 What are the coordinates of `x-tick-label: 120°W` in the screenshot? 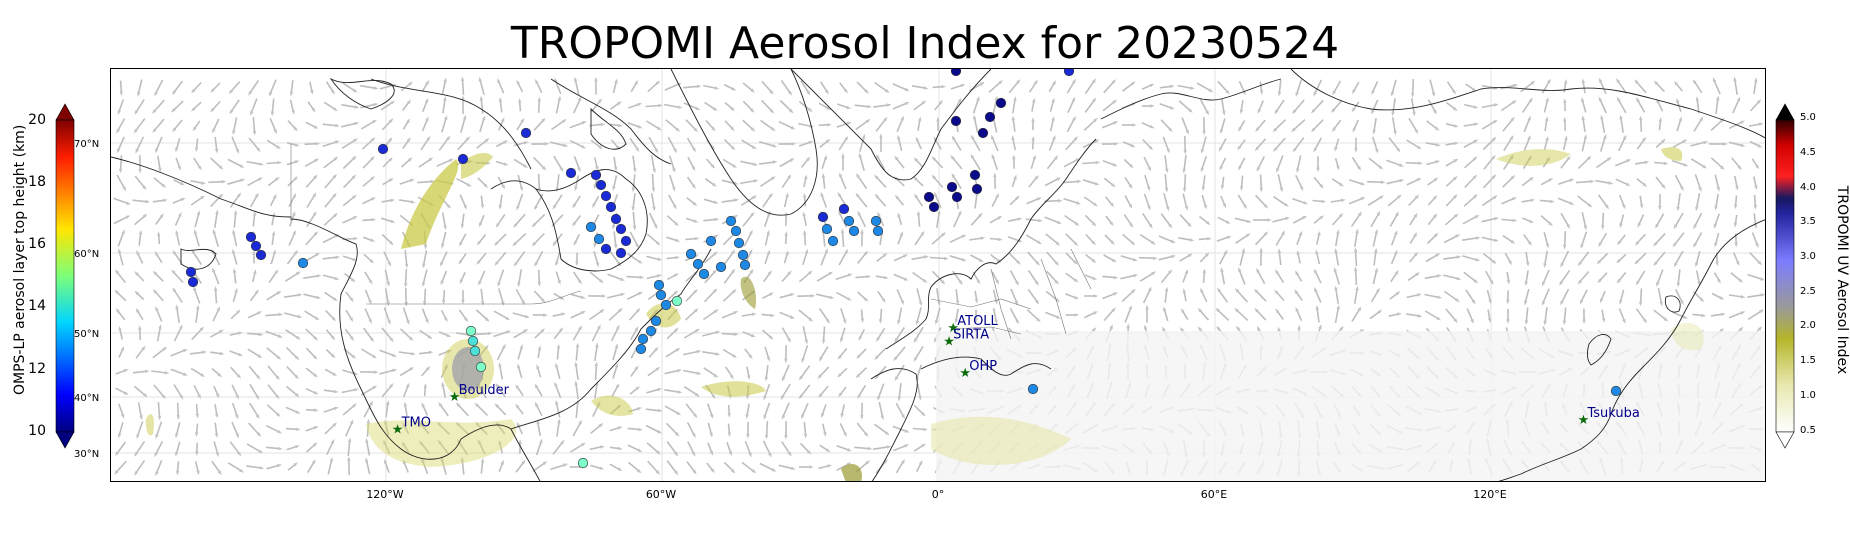 It's located at (385, 494).